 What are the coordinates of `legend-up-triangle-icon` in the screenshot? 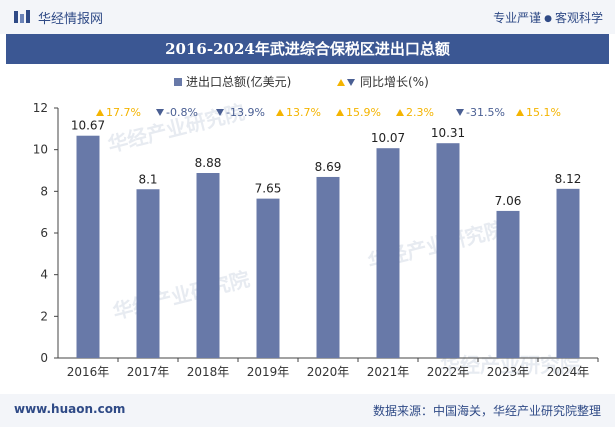 It's located at (341, 82).